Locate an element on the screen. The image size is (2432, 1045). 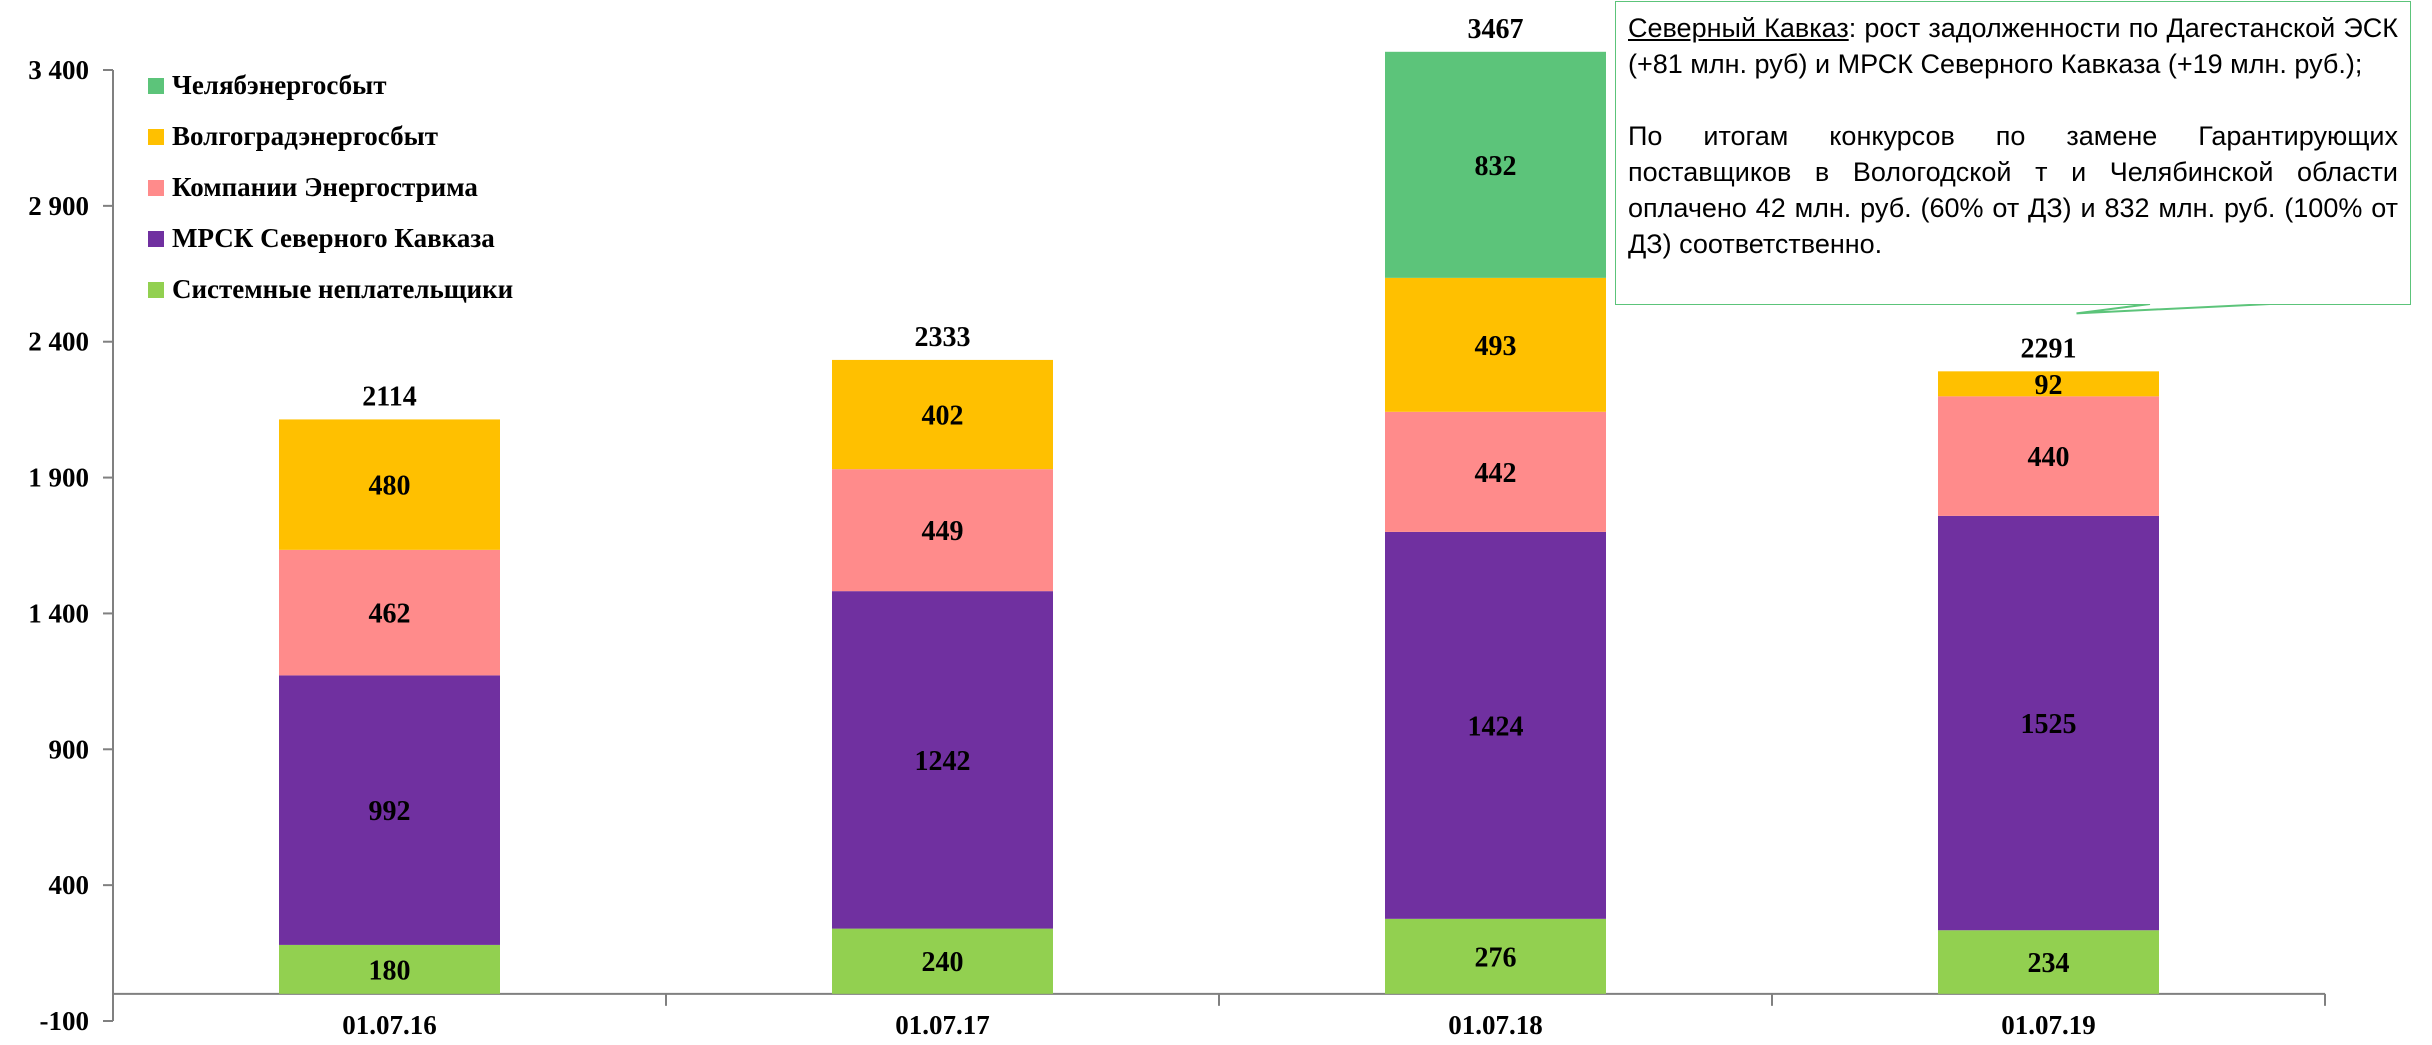
bar-segment-label: 1525 is located at coordinates (2049, 724).